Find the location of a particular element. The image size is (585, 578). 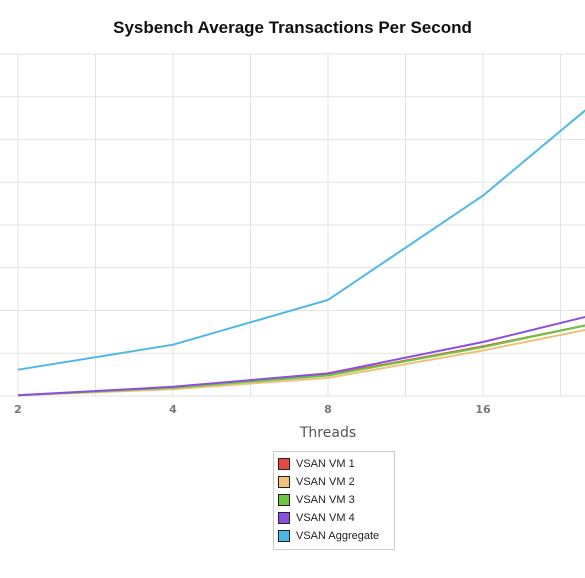

x-tick-label: 2 is located at coordinates (18, 409).